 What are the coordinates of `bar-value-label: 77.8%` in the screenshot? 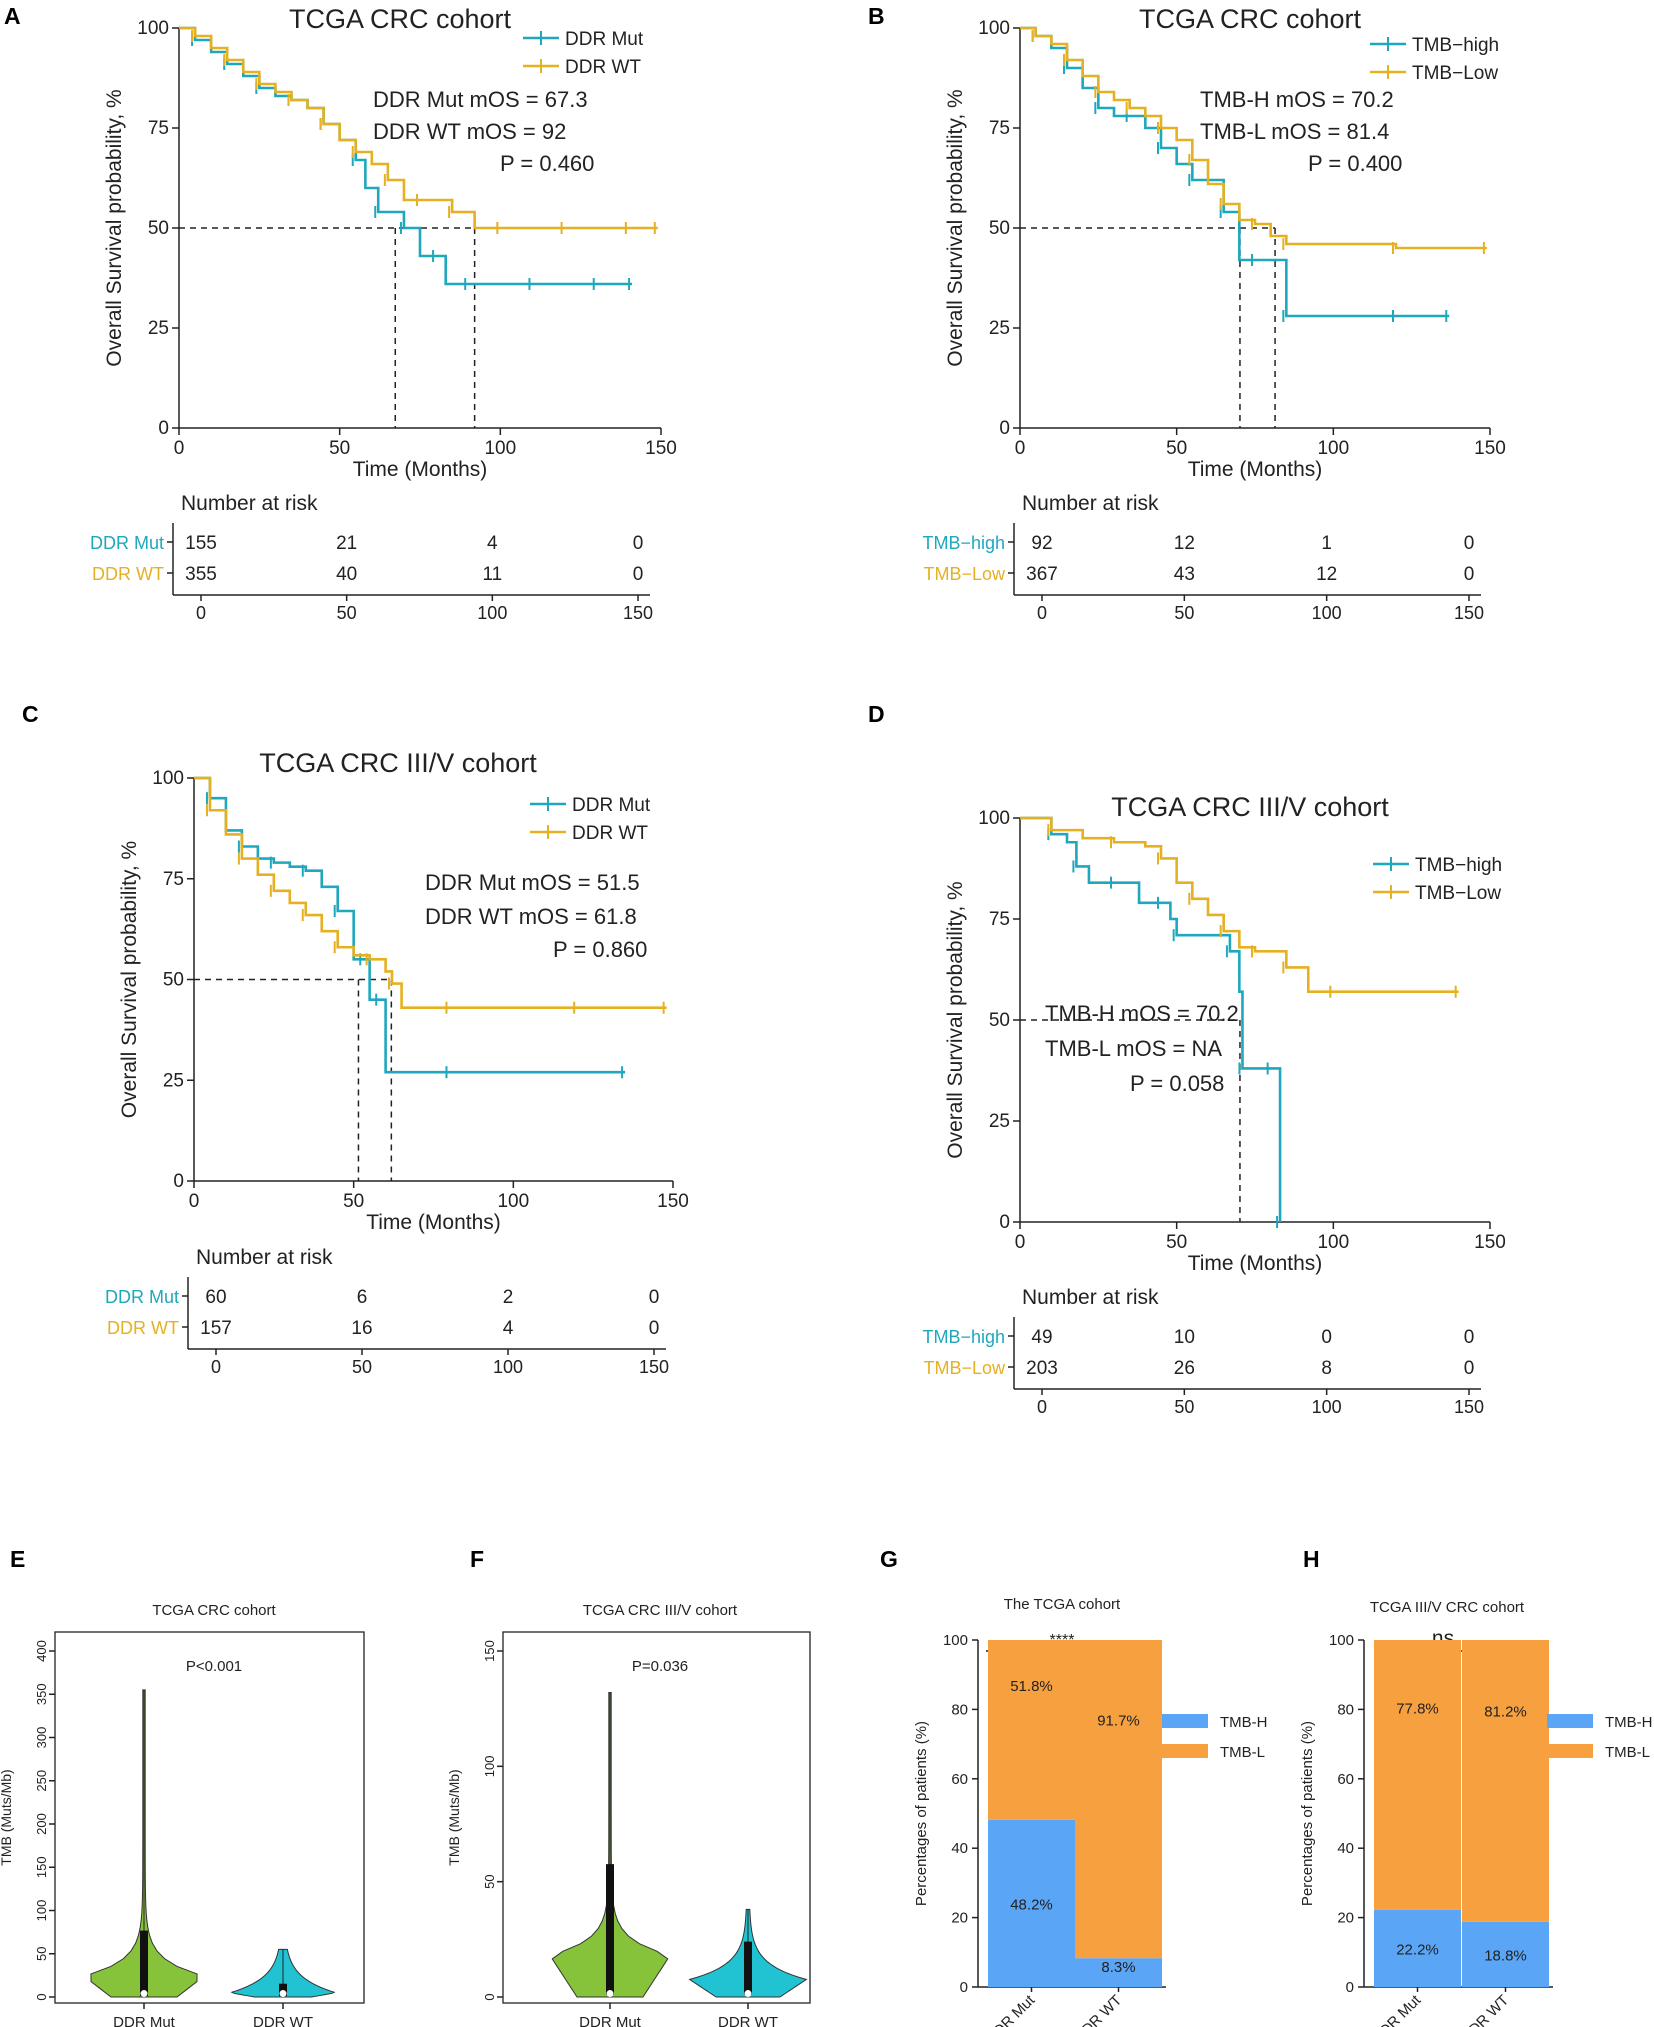 It's located at (1417, 1708).